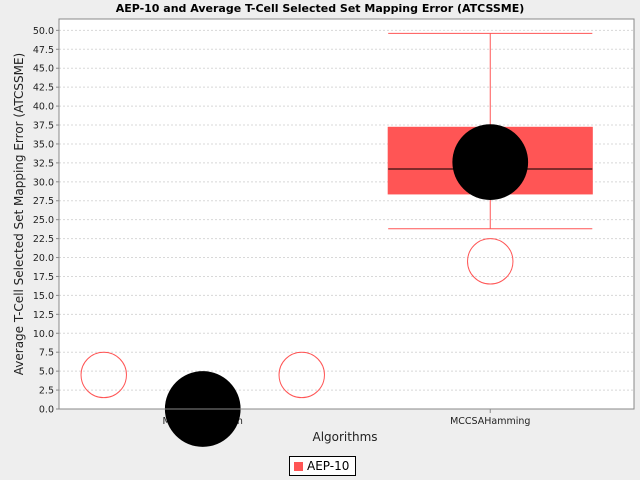  I want to click on y-tick-label: 22.5, so click(43, 239).